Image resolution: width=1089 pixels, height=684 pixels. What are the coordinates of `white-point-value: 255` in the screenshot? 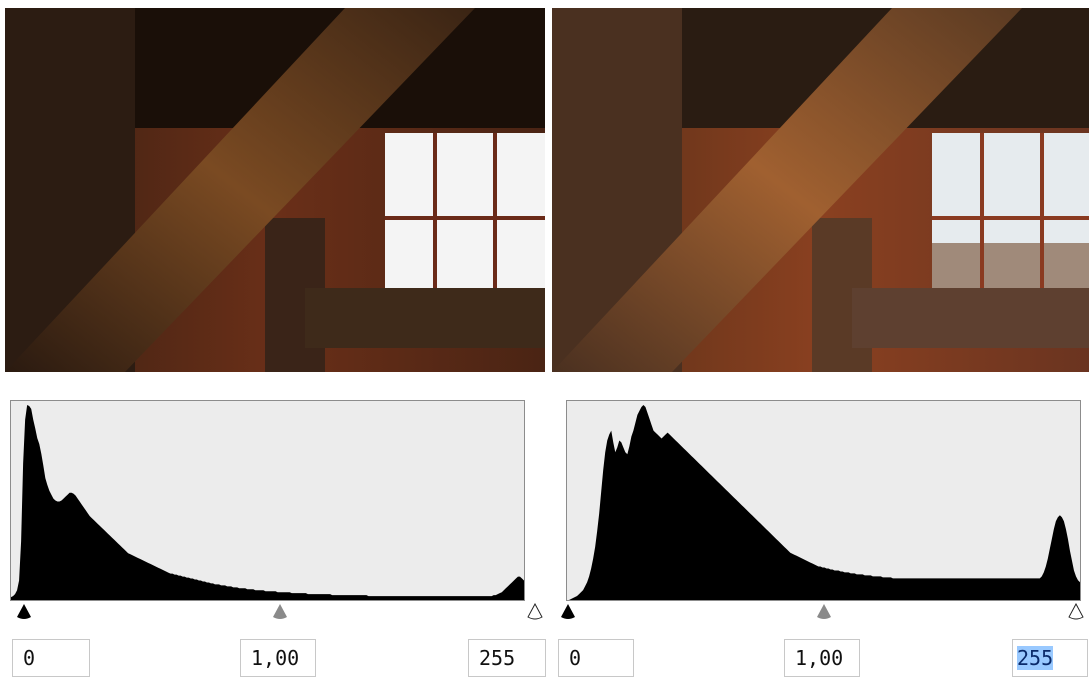 It's located at (497, 658).